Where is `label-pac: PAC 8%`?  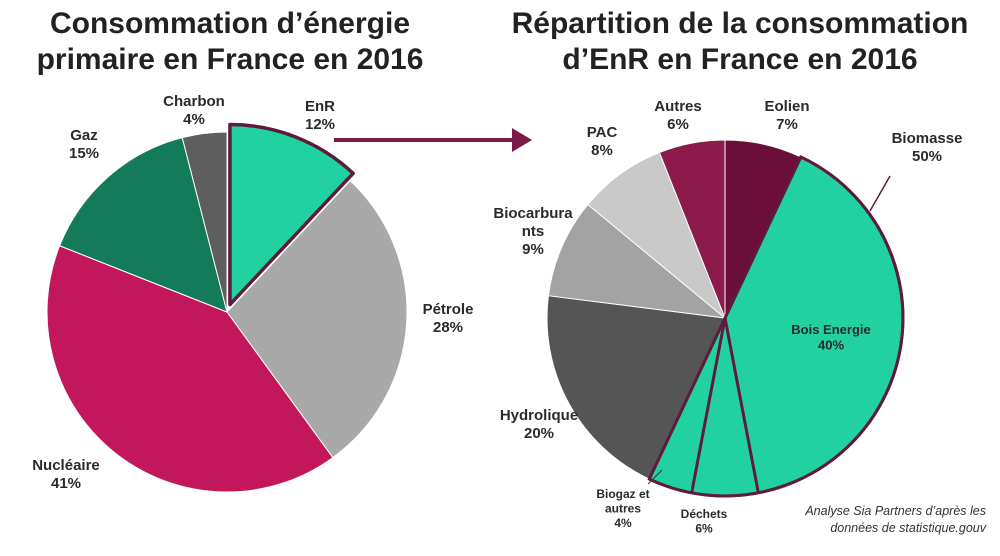
label-pac: PAC 8% is located at coordinates (602, 141).